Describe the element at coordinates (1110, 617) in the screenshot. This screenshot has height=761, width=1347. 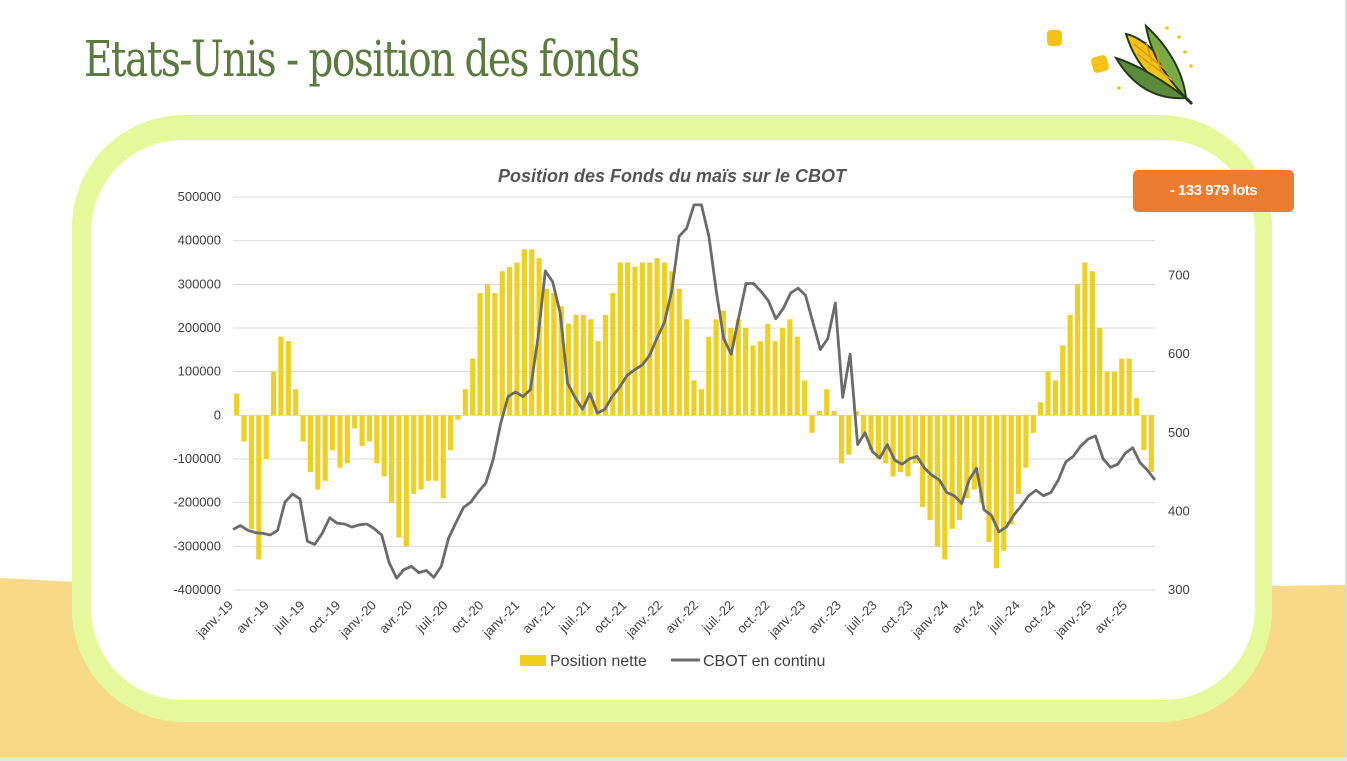
I see `x-tick-label: avr.-25` at that location.